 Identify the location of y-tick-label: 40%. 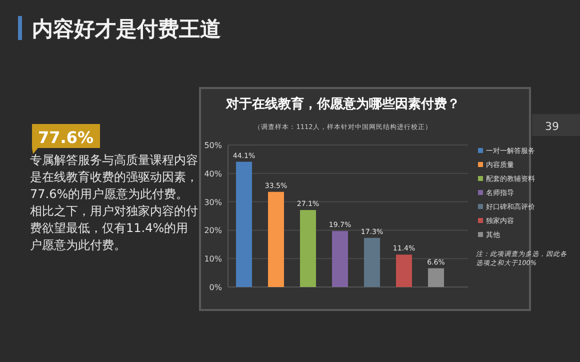
(213, 173).